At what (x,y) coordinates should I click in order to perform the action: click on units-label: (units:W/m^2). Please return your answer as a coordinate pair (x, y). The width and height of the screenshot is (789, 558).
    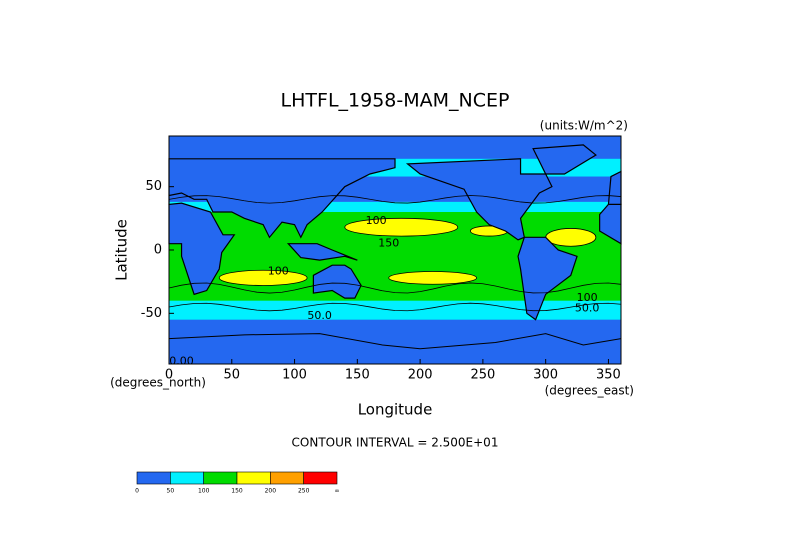
    Looking at the image, I should click on (584, 126).